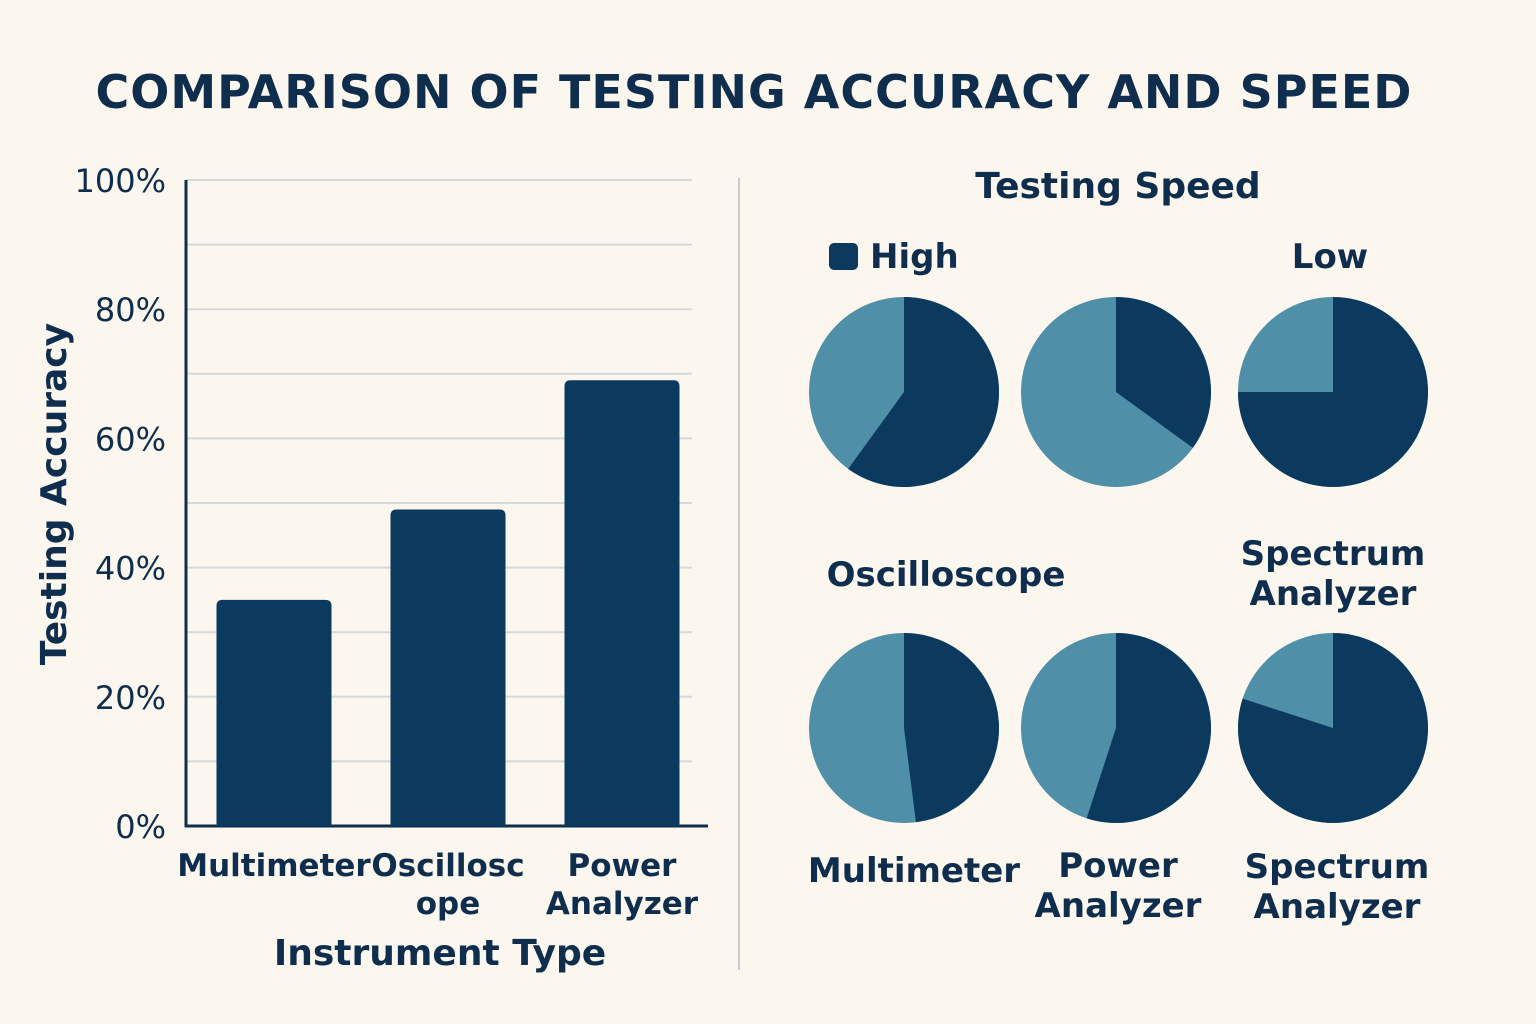 Image resolution: width=1536 pixels, height=1024 pixels. What do you see at coordinates (130, 439) in the screenshot?
I see `y-tick-label: 60%` at bounding box center [130, 439].